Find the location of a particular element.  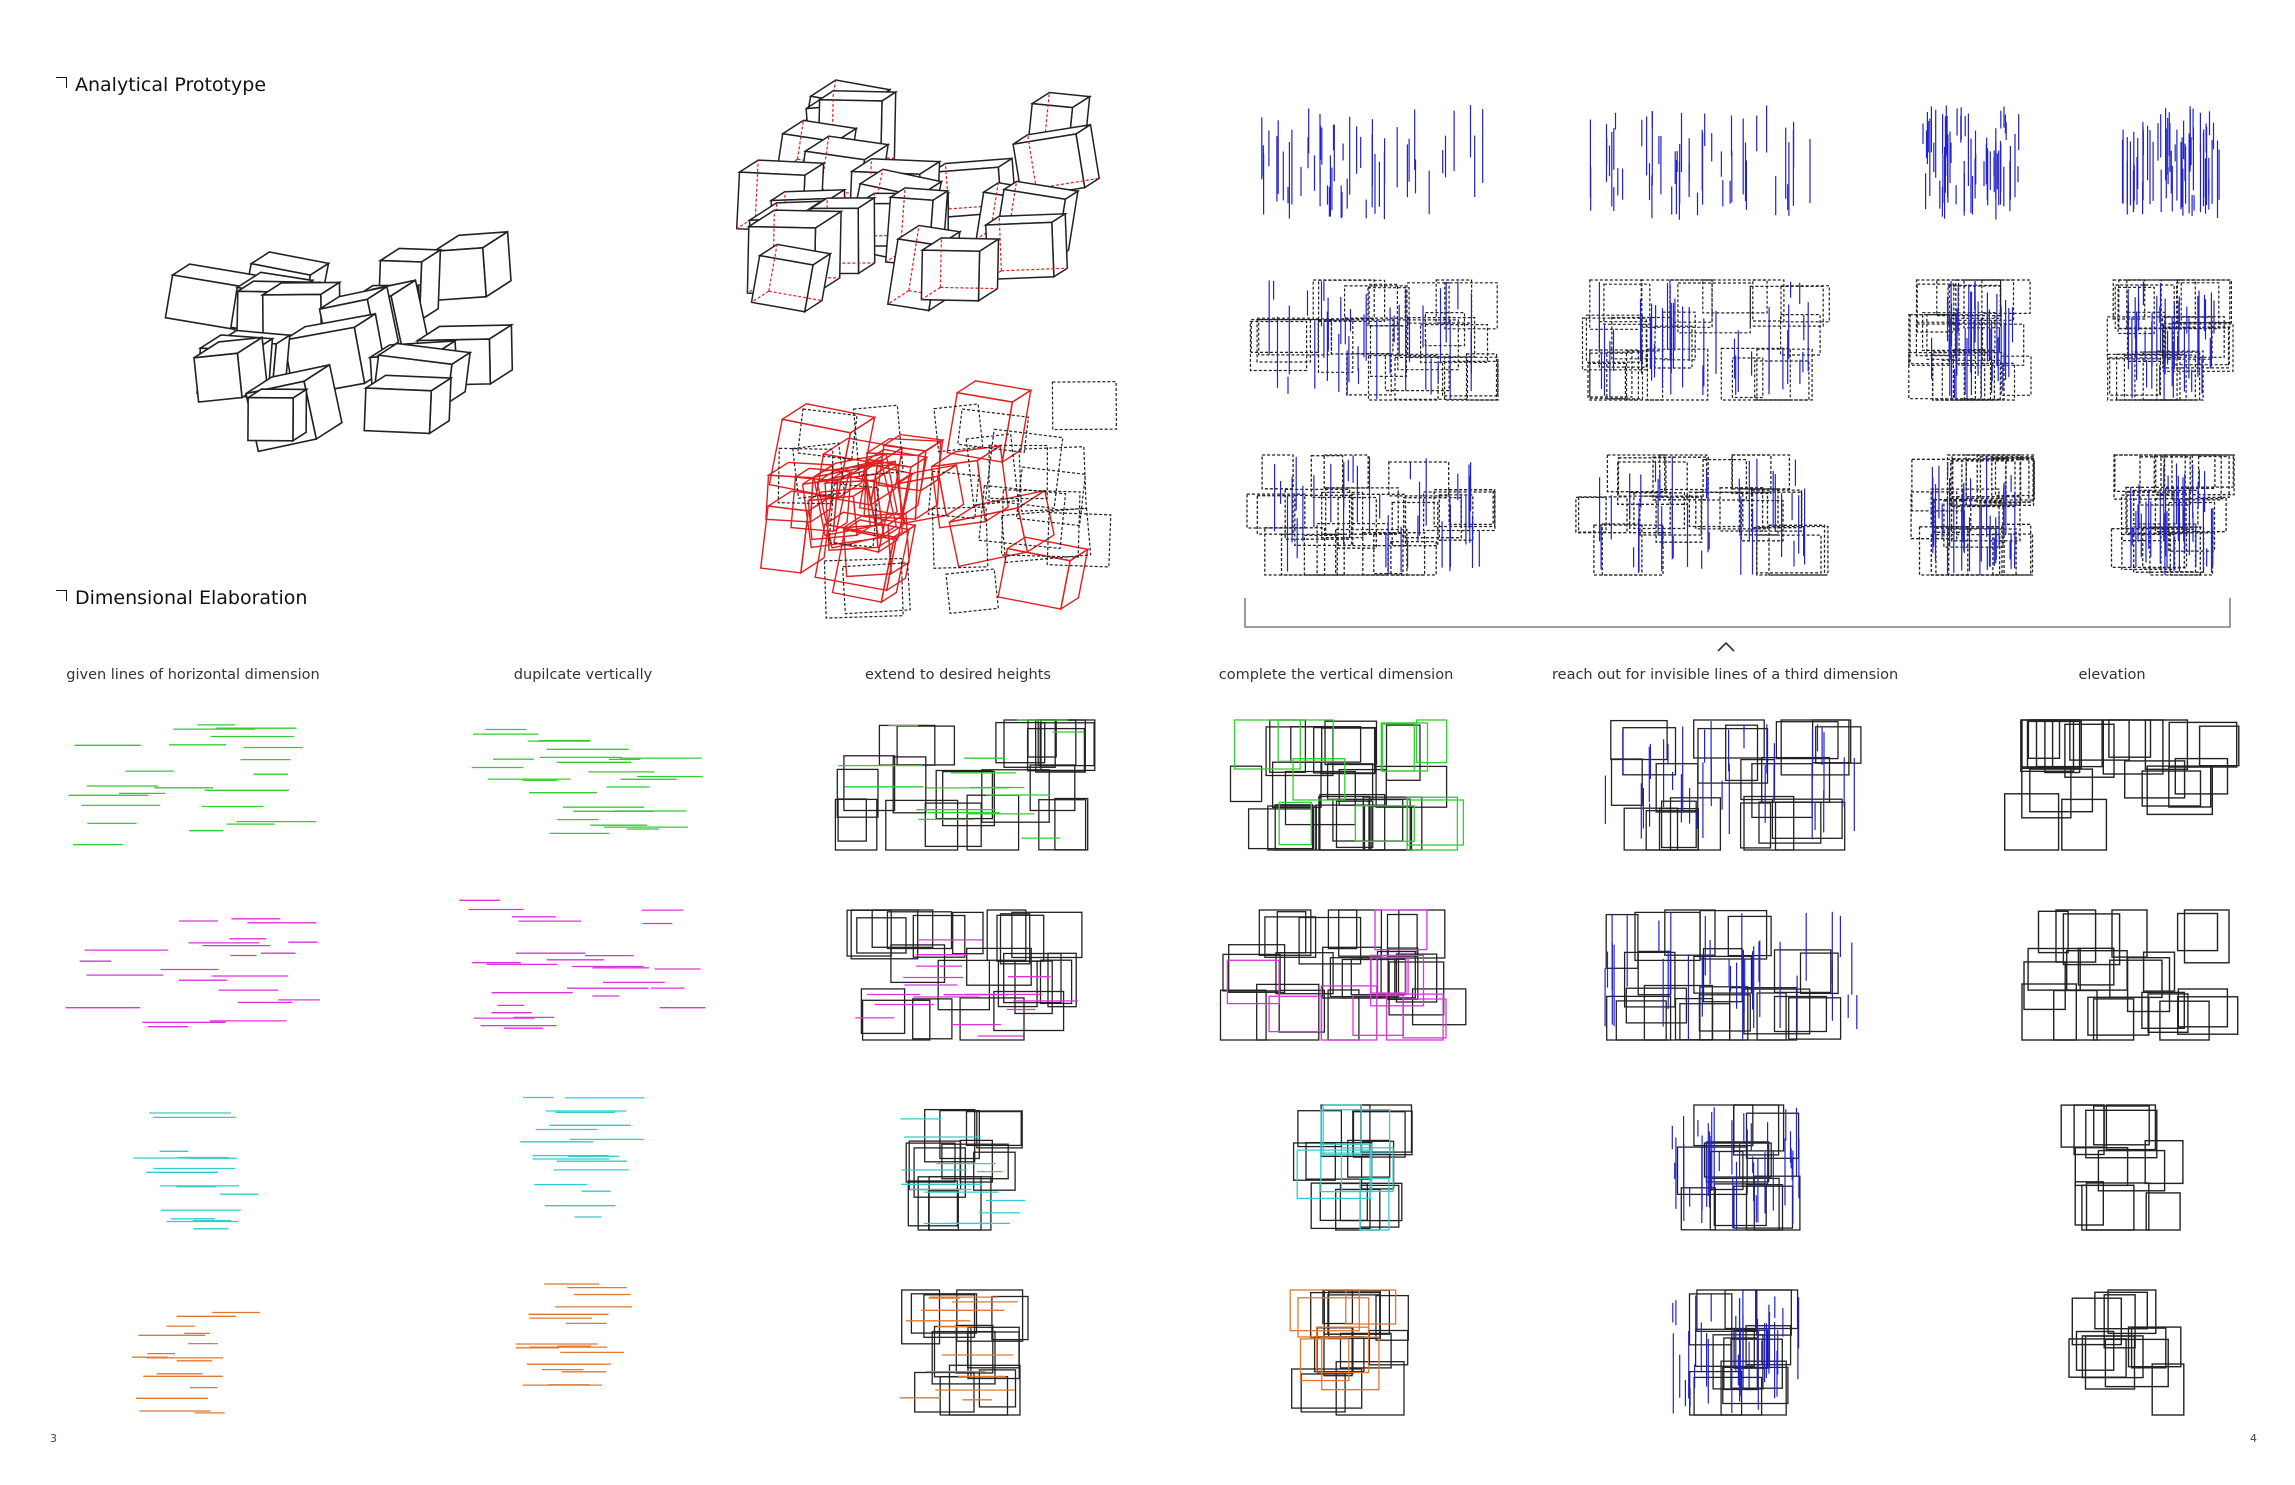

step-row-green is located at coordinates (1154, 785).